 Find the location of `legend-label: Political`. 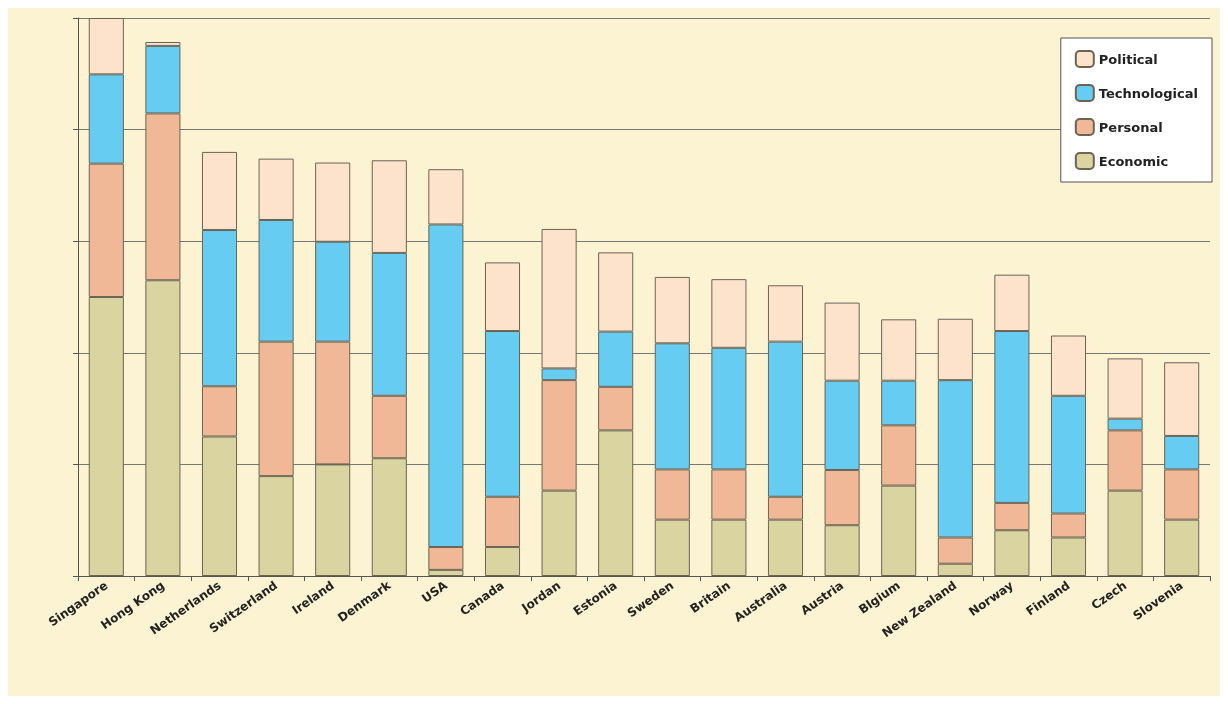

legend-label: Political is located at coordinates (1128, 59).